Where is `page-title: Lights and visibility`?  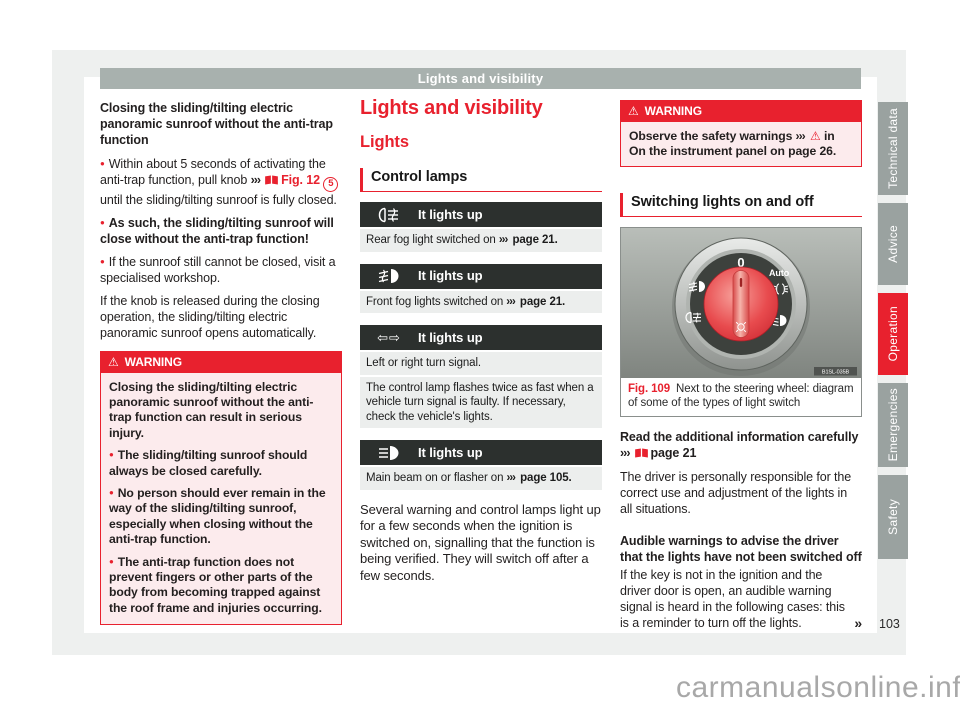
page-title: Lights and visibility is located at coordinates (451, 108).